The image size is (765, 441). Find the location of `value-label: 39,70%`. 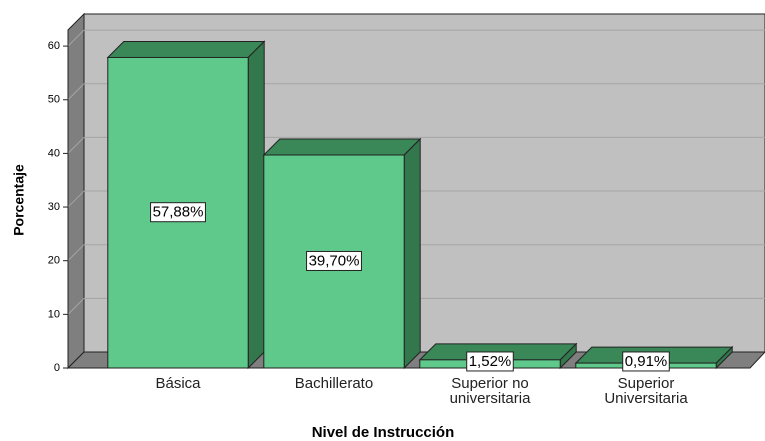

value-label: 39,70% is located at coordinates (334, 260).